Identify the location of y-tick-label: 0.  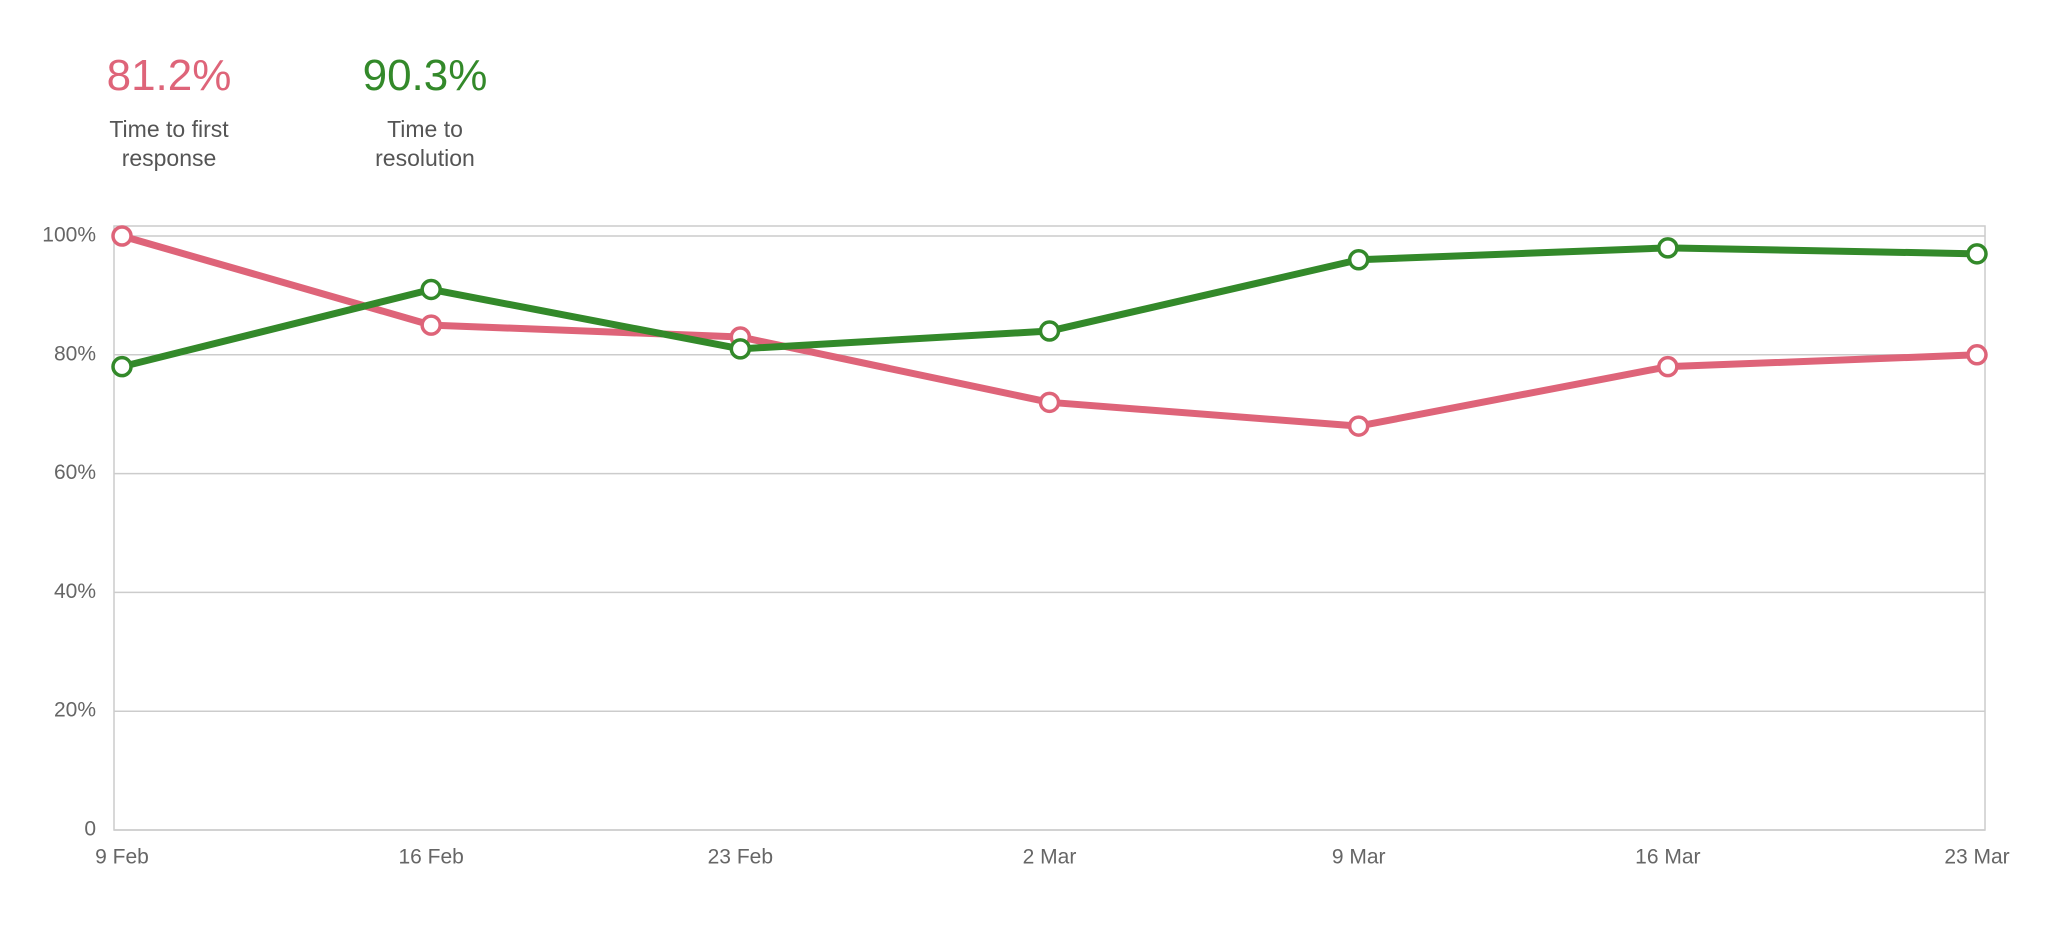
(90, 829).